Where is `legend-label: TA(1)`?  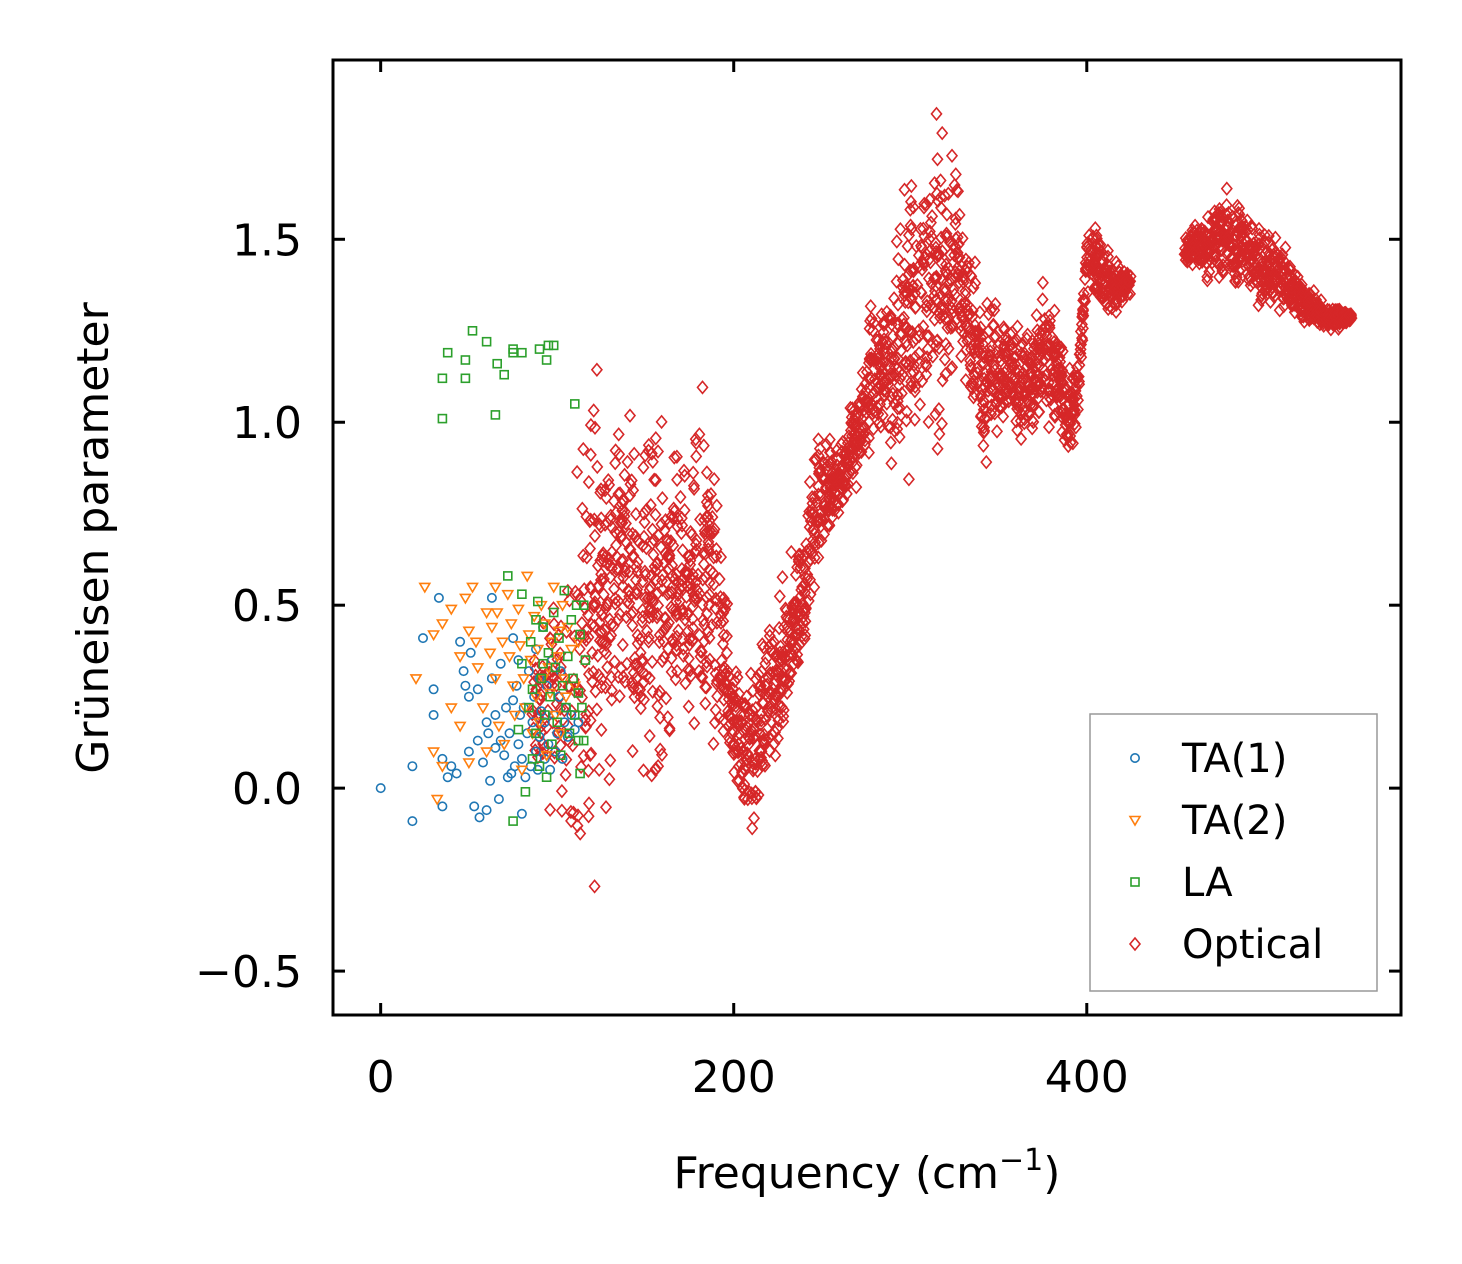 legend-label: TA(1) is located at coordinates (1234, 759).